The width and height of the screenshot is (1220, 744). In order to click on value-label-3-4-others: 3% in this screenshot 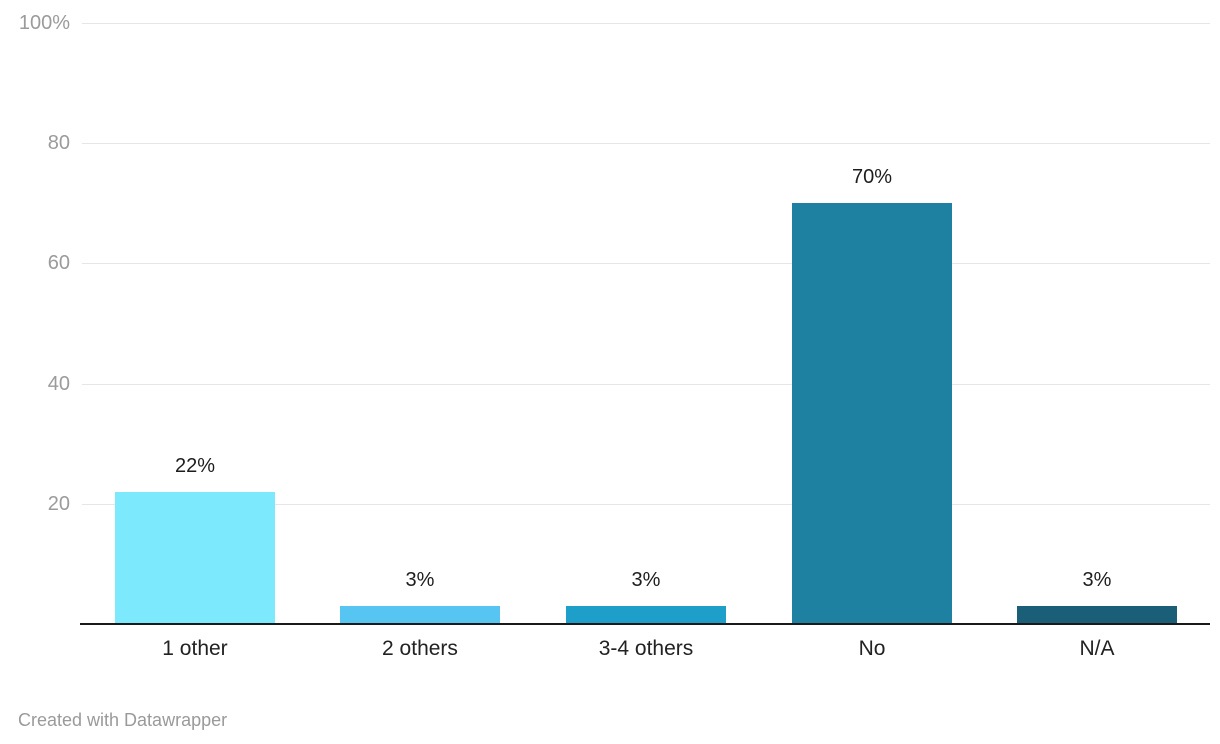, I will do `click(646, 580)`.